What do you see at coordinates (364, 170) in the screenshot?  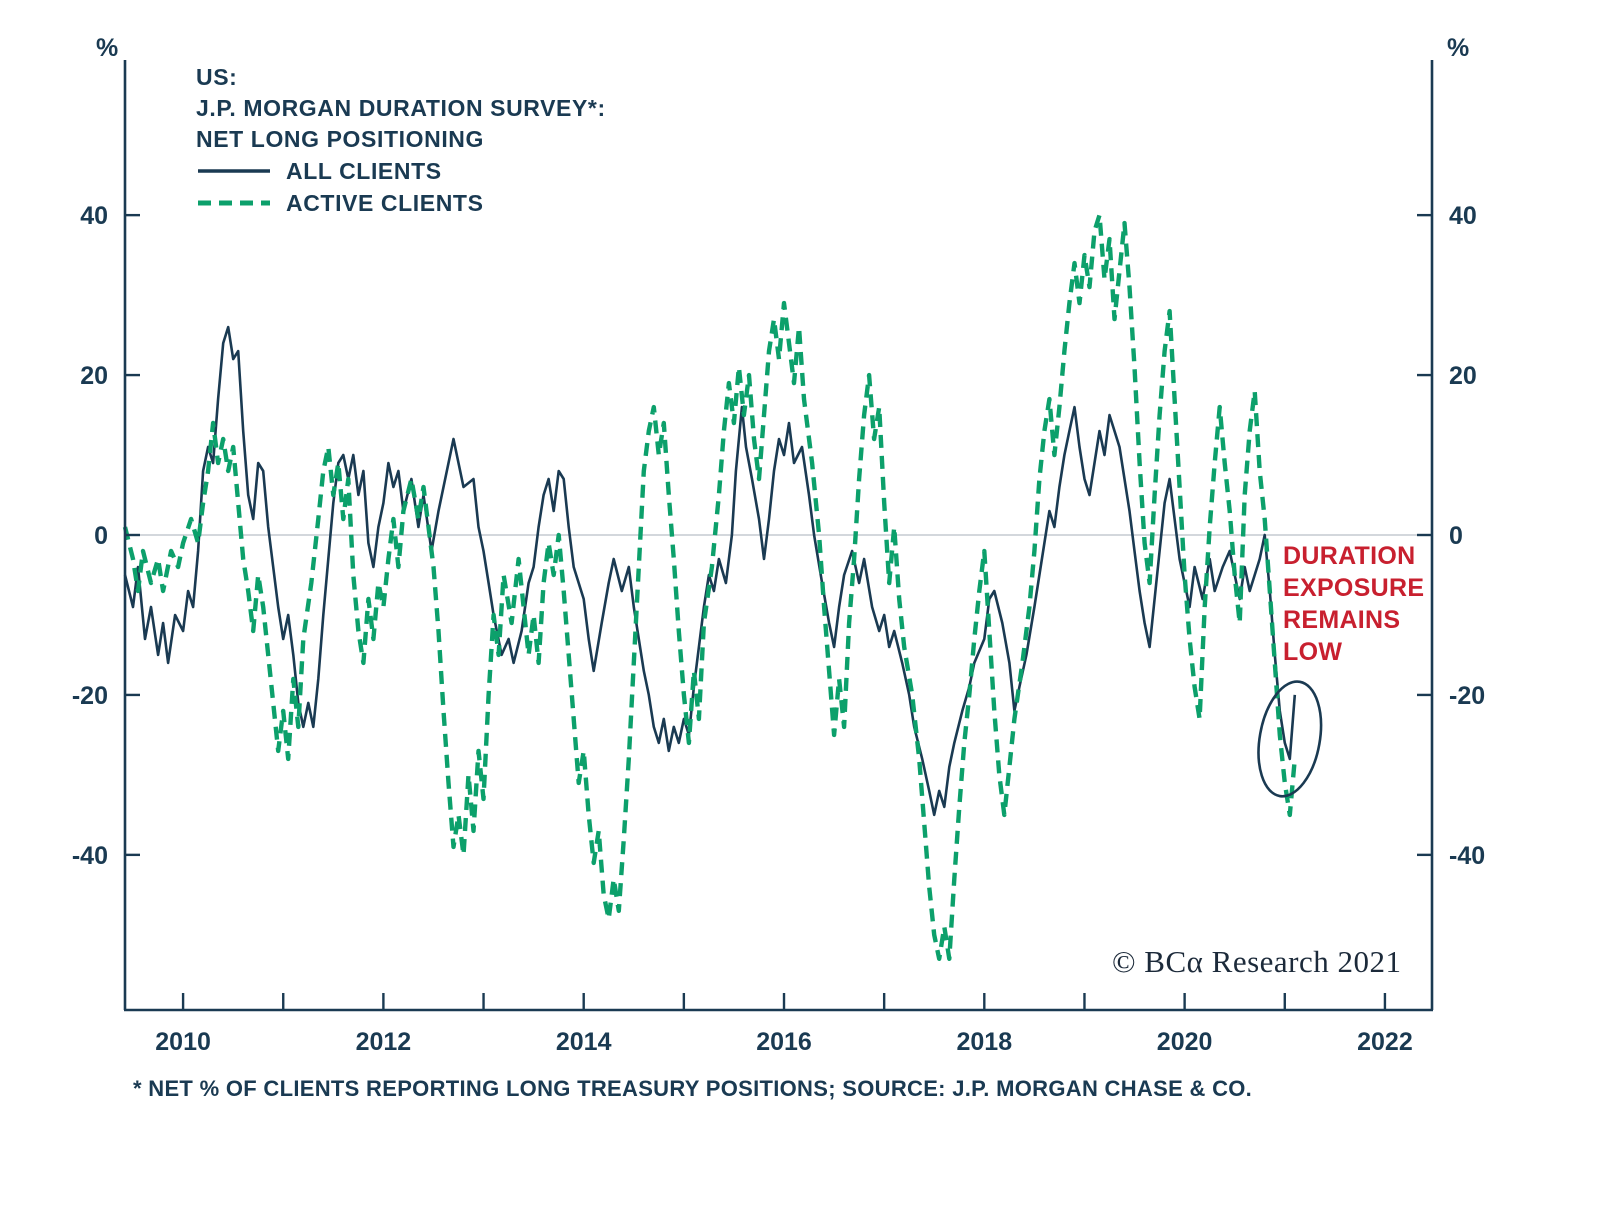 I see `legend-label-all-clients: ALL CLIENTS` at bounding box center [364, 170].